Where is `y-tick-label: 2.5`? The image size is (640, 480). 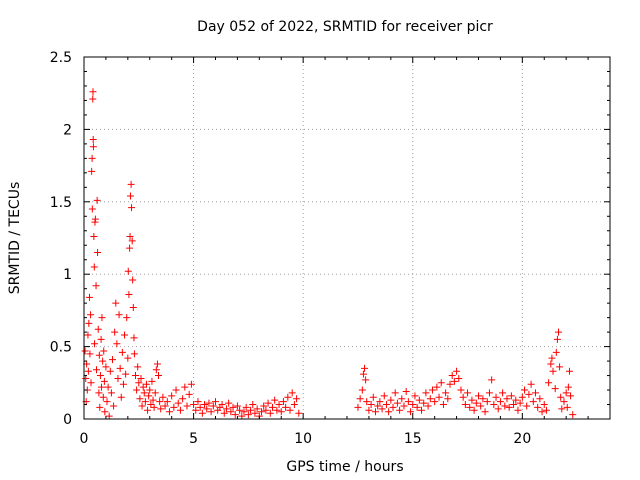 y-tick-label: 2.5 is located at coordinates (61, 58).